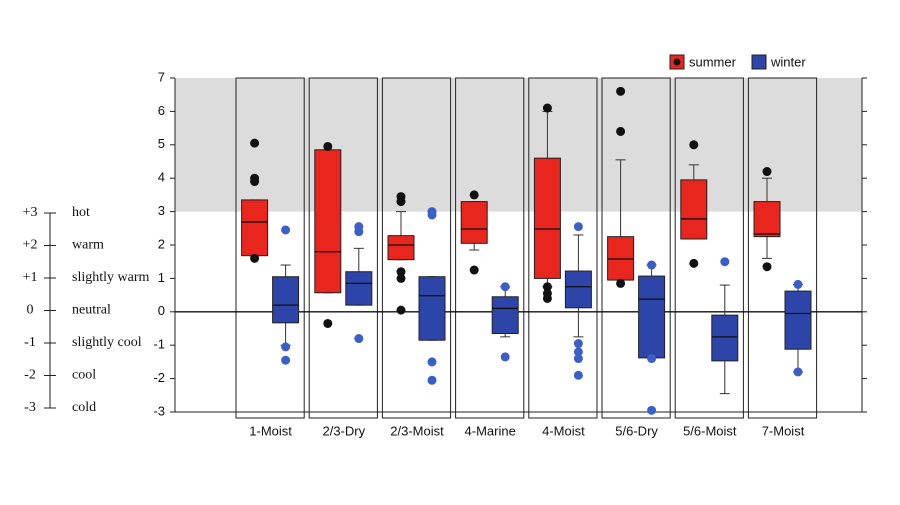  What do you see at coordinates (563, 430) in the screenshot?
I see `x-tick-label: 4-Moist` at bounding box center [563, 430].